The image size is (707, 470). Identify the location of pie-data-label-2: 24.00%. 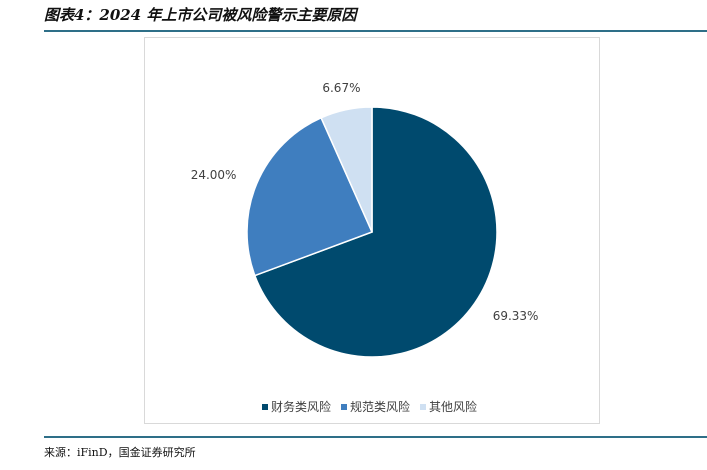
(214, 175).